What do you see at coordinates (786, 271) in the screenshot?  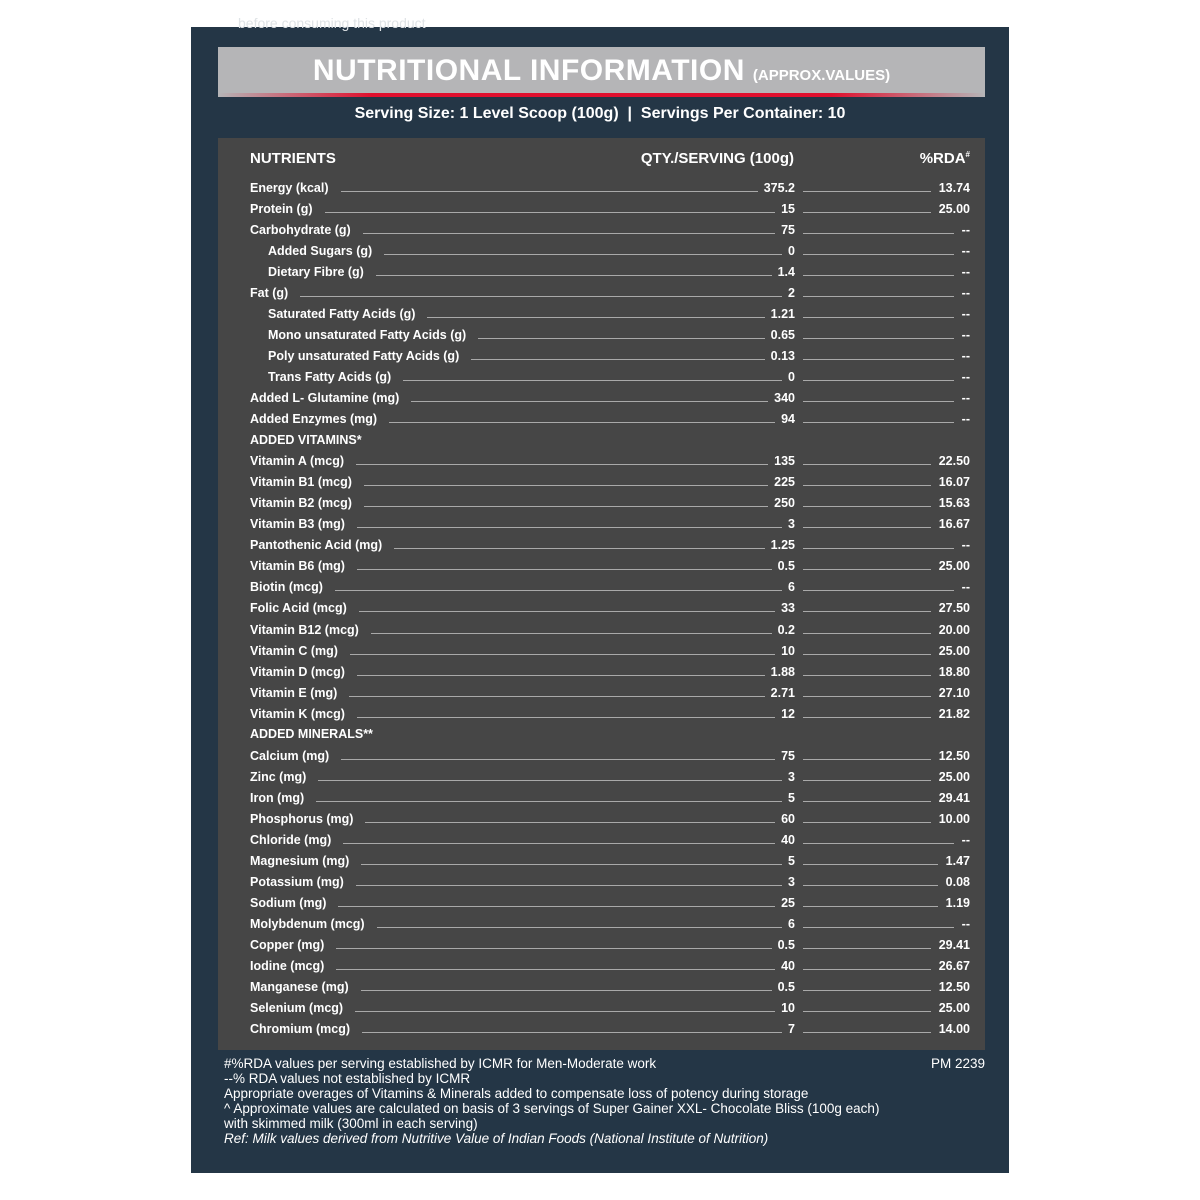 I see `nutrient-qty: 1.4` at bounding box center [786, 271].